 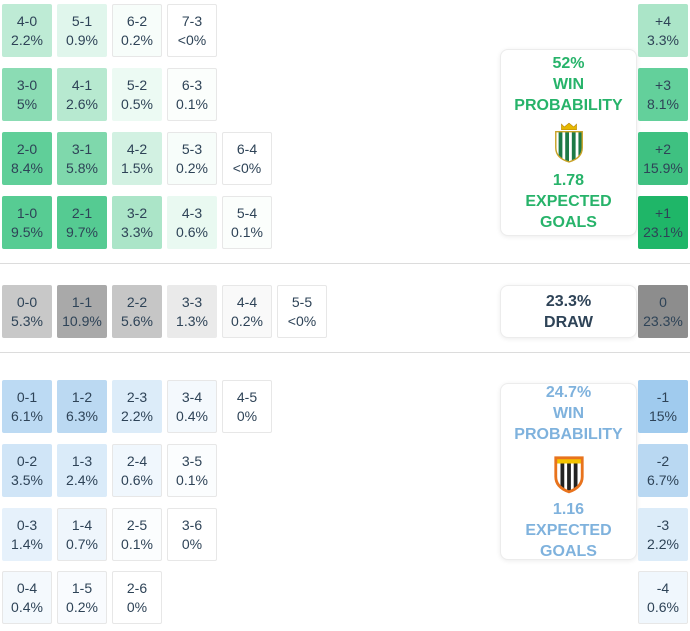 I want to click on home-win-label-line2: PROBABILITY, so click(x=568, y=105).